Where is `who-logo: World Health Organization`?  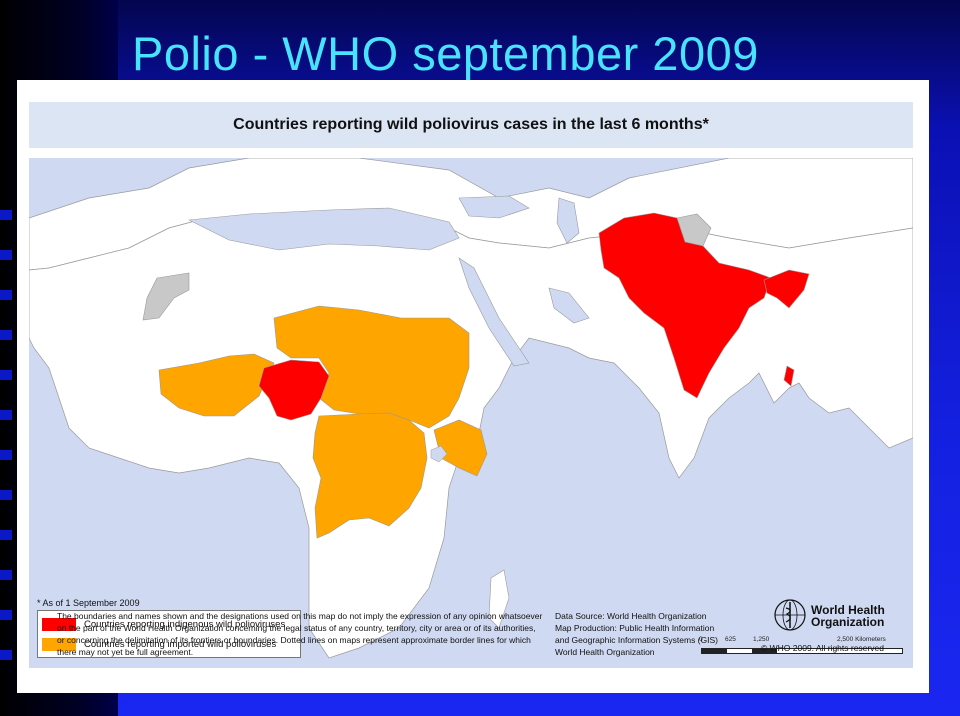 who-logo: World Health Organization is located at coordinates (838, 618).